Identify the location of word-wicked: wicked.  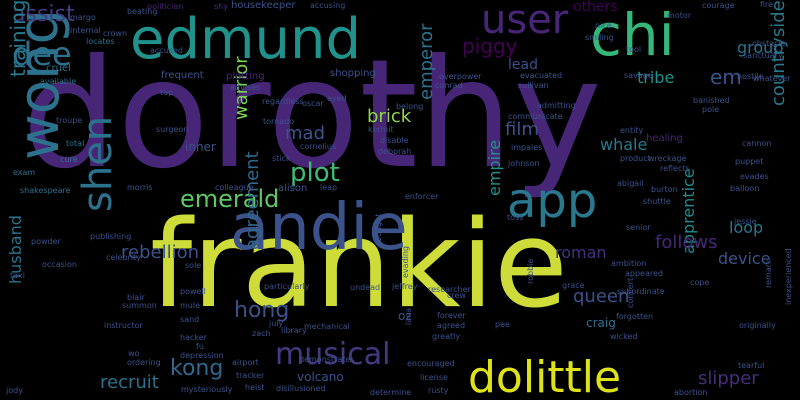
(624, 336).